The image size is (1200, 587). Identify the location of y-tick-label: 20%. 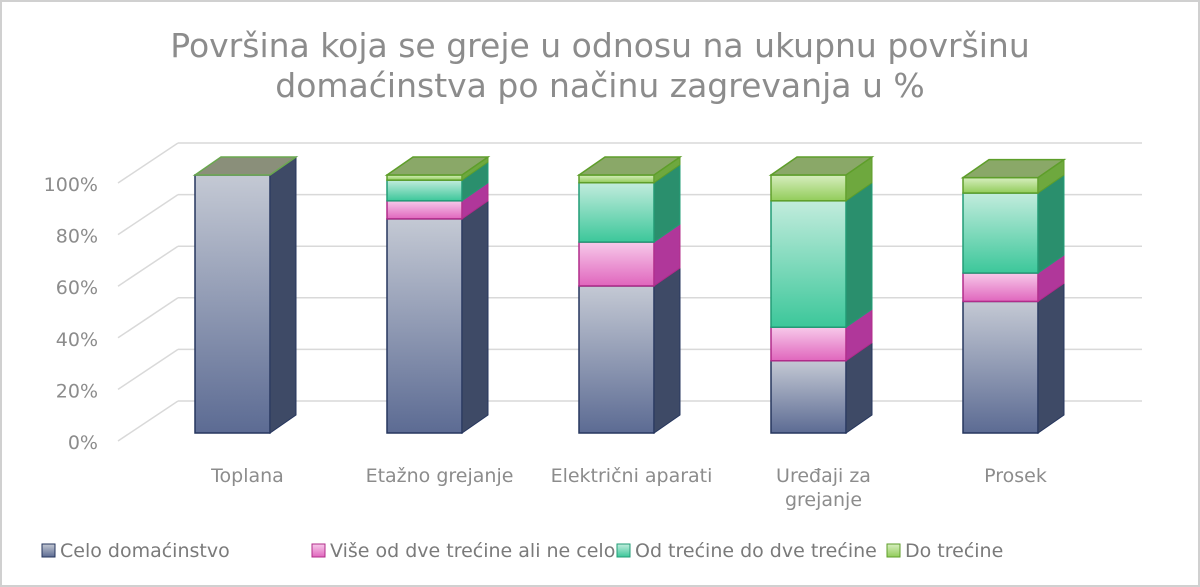
(77, 391).